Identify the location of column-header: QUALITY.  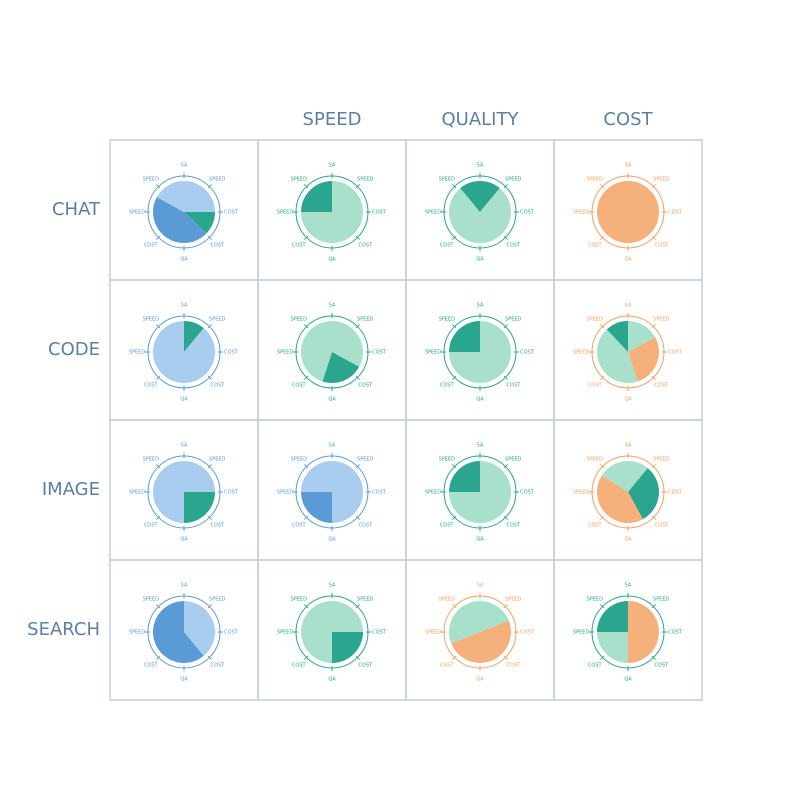
(481, 119).